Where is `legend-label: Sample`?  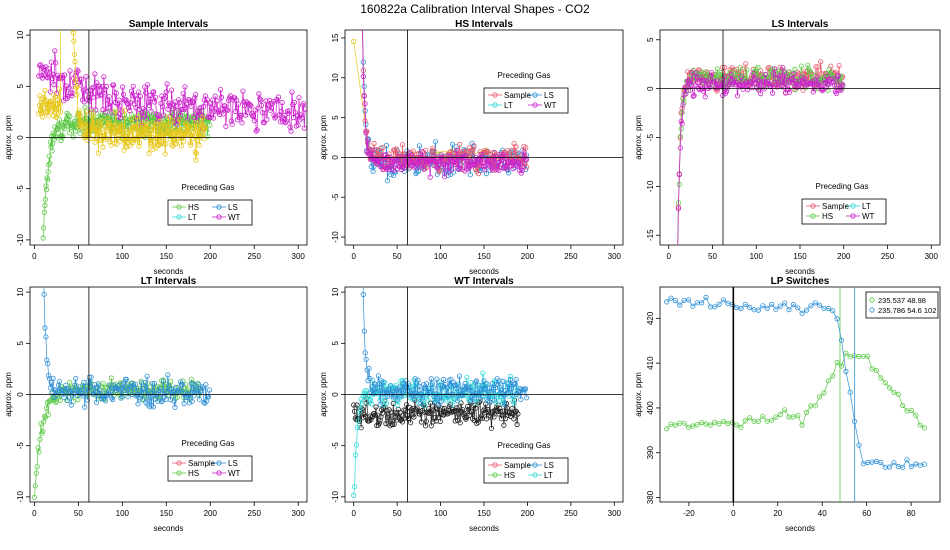 legend-label: Sample is located at coordinates (202, 463).